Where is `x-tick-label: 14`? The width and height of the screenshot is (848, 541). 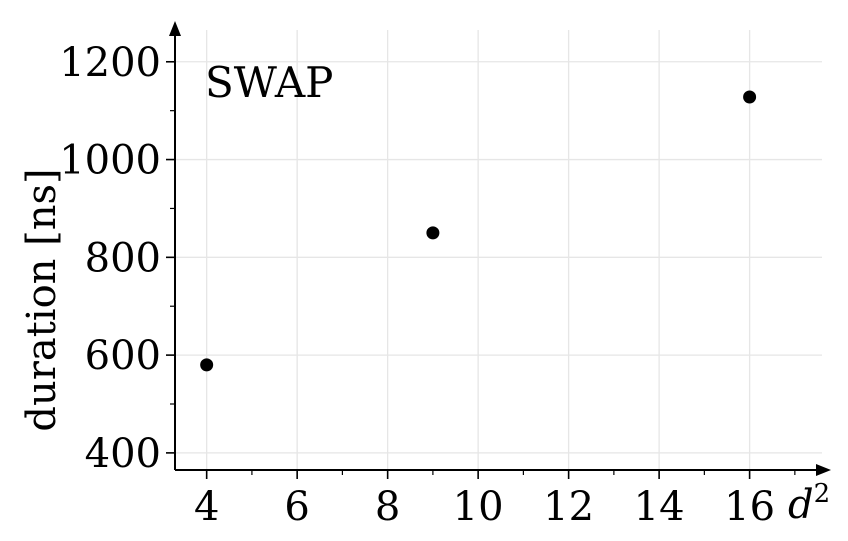 x-tick-label: 14 is located at coordinates (659, 507).